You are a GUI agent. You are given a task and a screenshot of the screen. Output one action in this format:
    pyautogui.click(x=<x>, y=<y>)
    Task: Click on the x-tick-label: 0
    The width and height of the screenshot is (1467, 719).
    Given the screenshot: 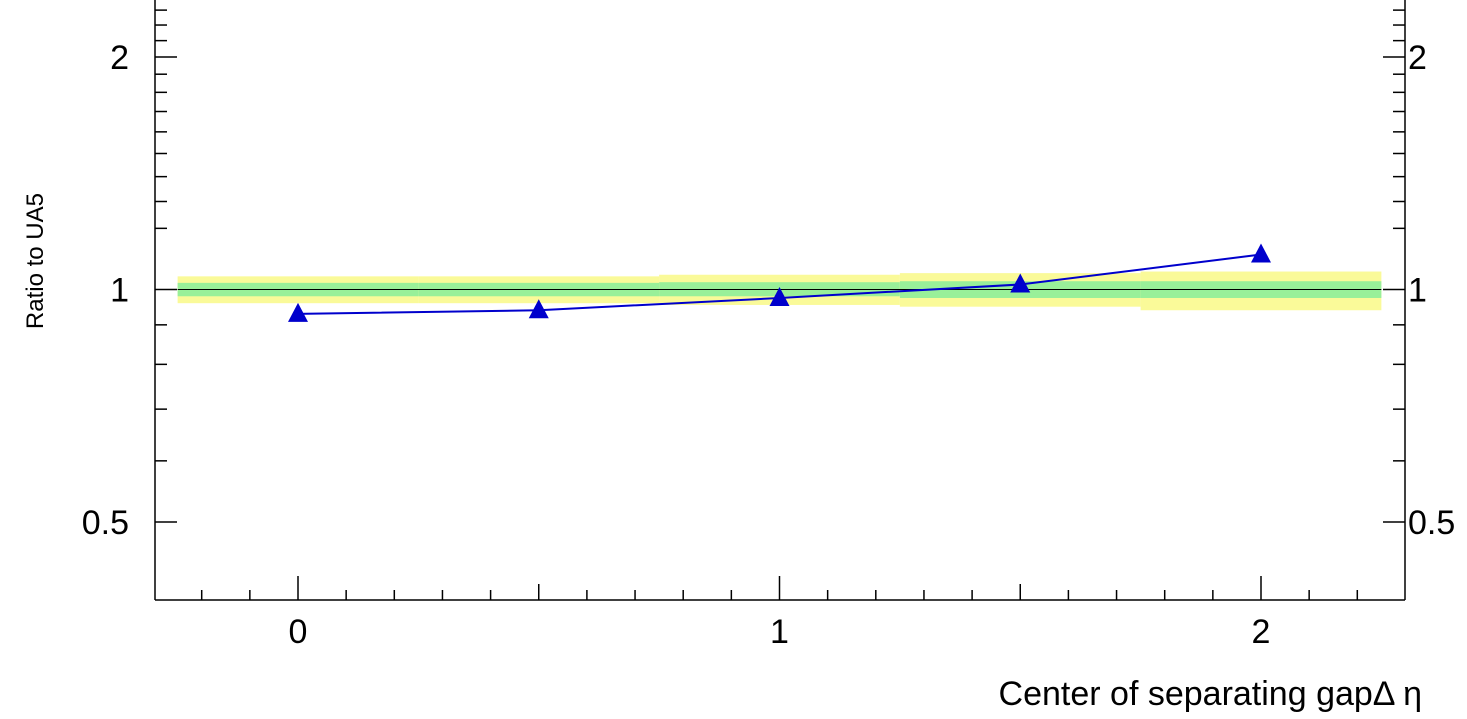 What is the action you would take?
    pyautogui.click(x=298, y=632)
    